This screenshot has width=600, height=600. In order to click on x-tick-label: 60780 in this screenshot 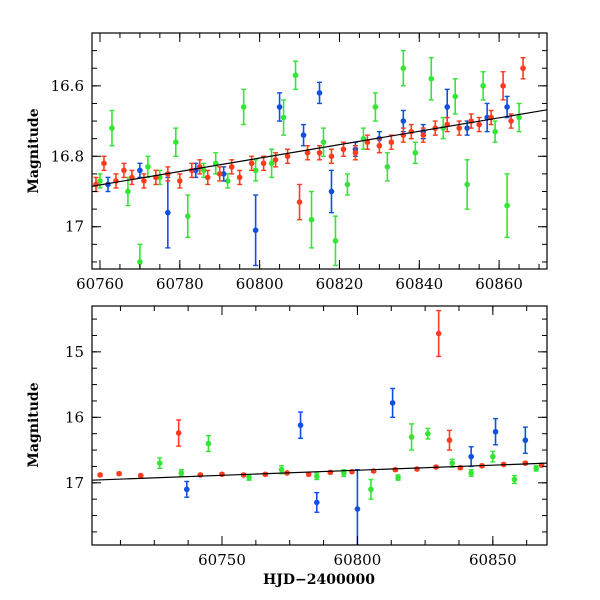, I will do `click(180, 284)`.